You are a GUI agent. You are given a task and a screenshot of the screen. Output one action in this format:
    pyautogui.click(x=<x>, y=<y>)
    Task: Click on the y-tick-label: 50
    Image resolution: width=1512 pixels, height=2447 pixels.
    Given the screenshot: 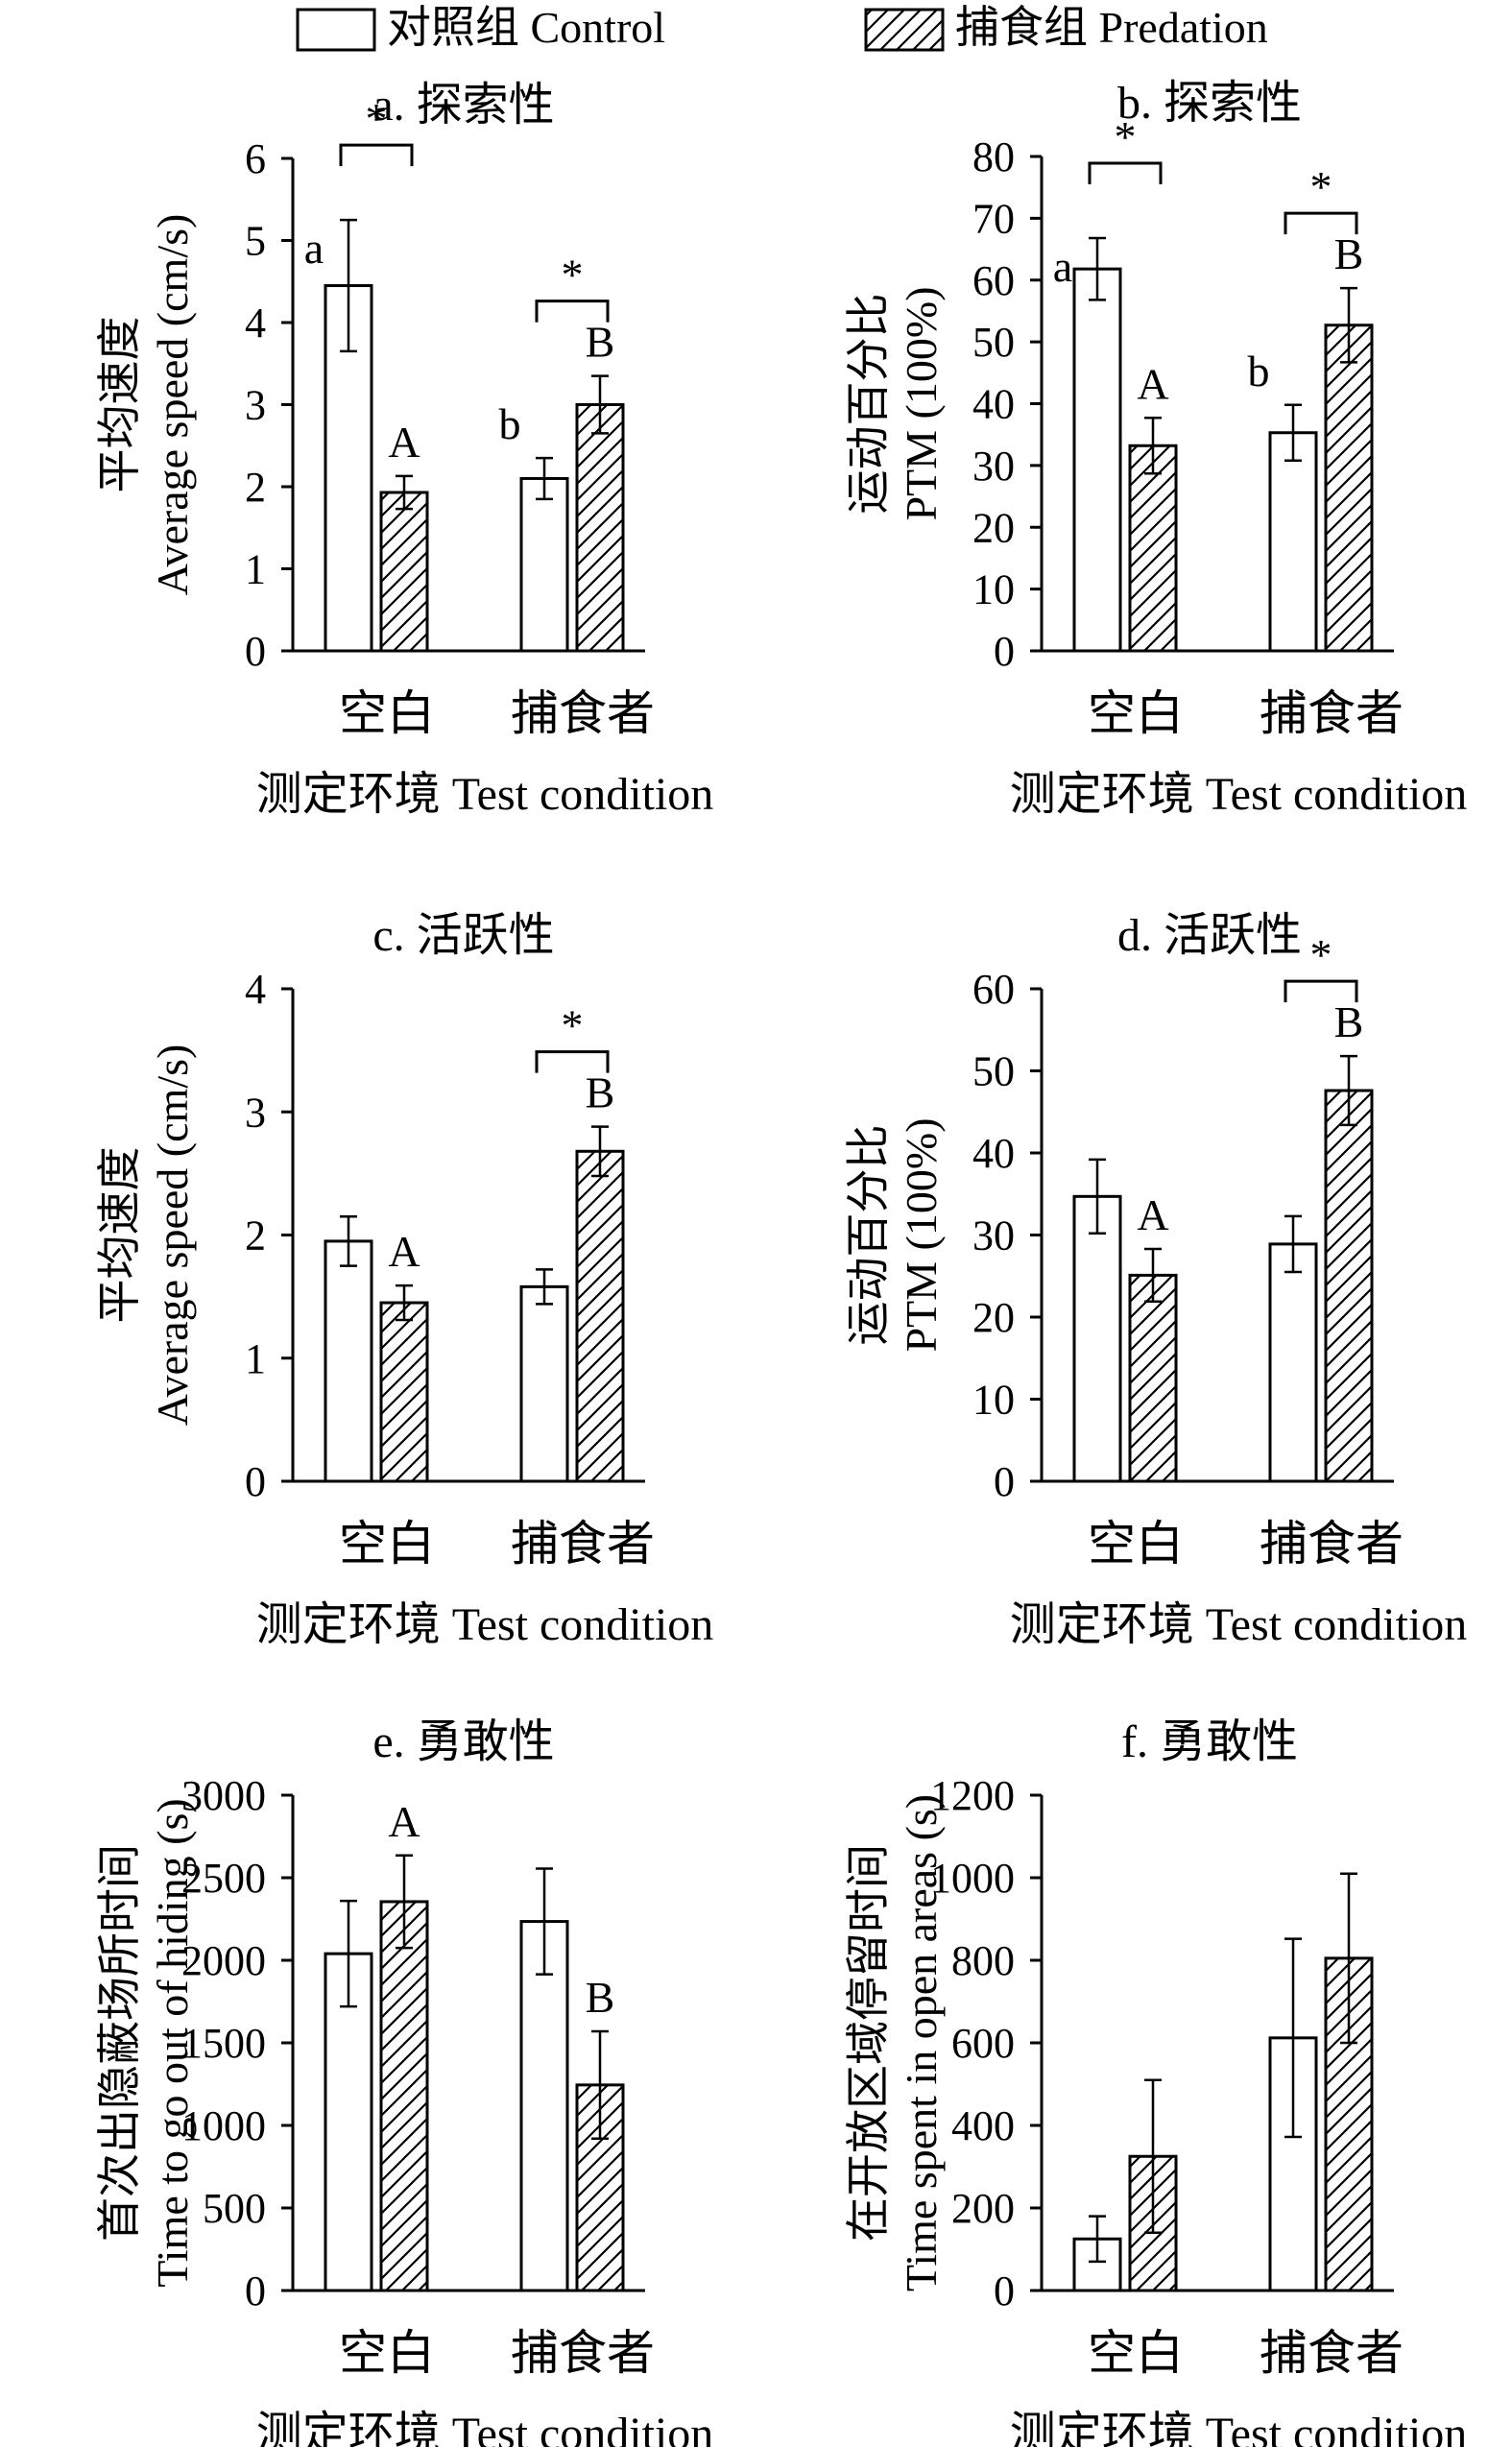 What is the action you would take?
    pyautogui.click(x=994, y=343)
    